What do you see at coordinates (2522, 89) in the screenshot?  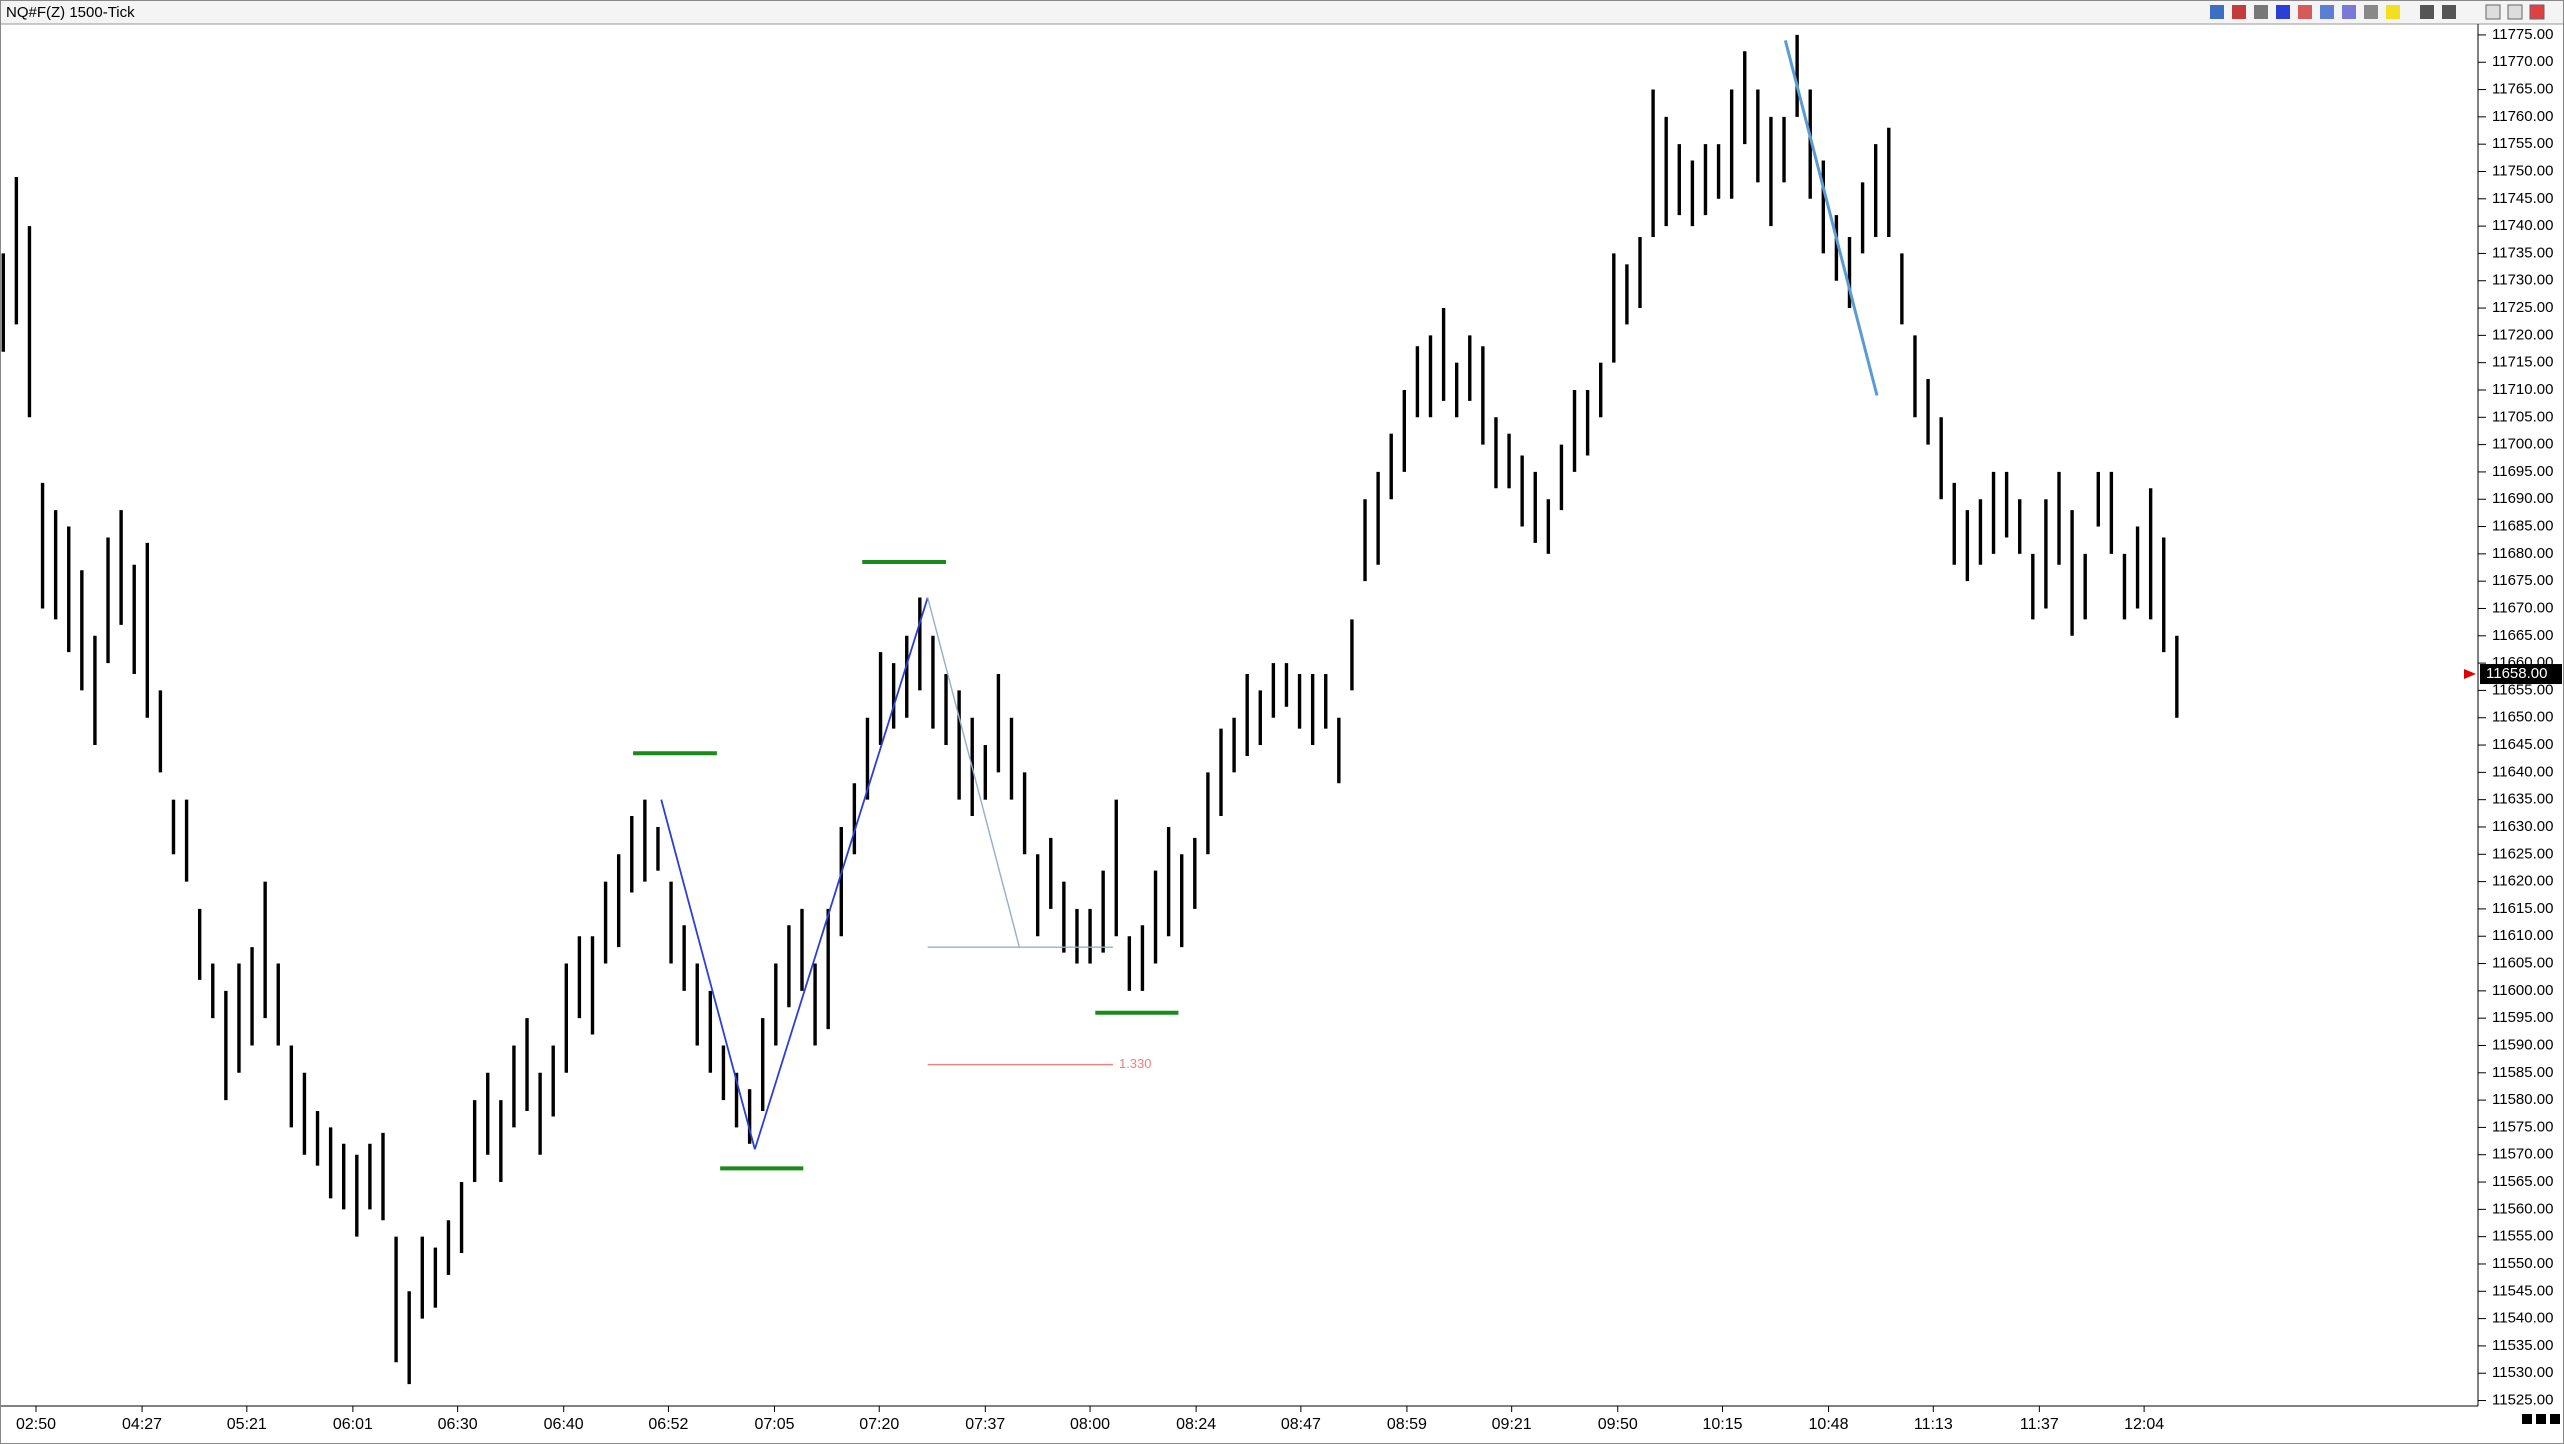 I see `y-tick-label: 11765.00` at bounding box center [2522, 89].